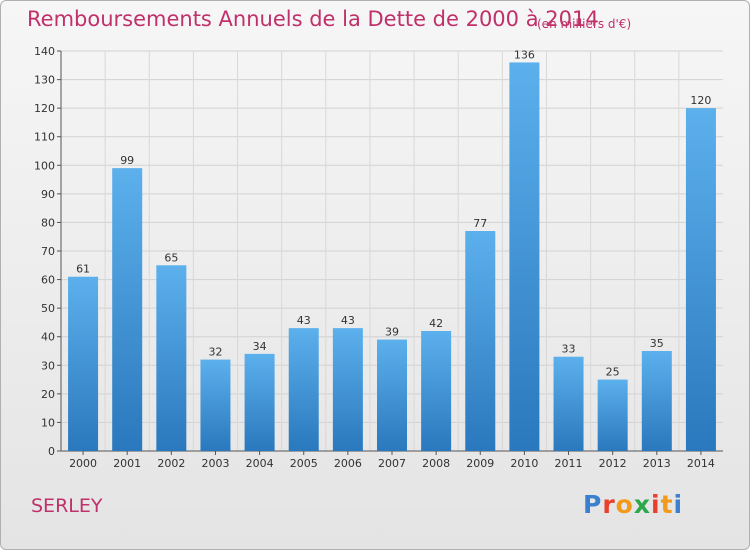  Describe the element at coordinates (436, 323) in the screenshot. I see `bar-value-label: 42` at that location.